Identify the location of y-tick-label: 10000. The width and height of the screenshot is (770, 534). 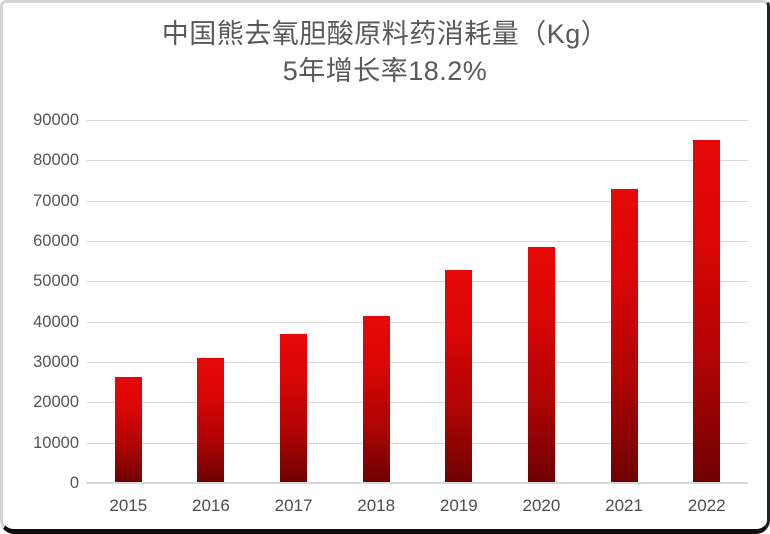
(56, 442).